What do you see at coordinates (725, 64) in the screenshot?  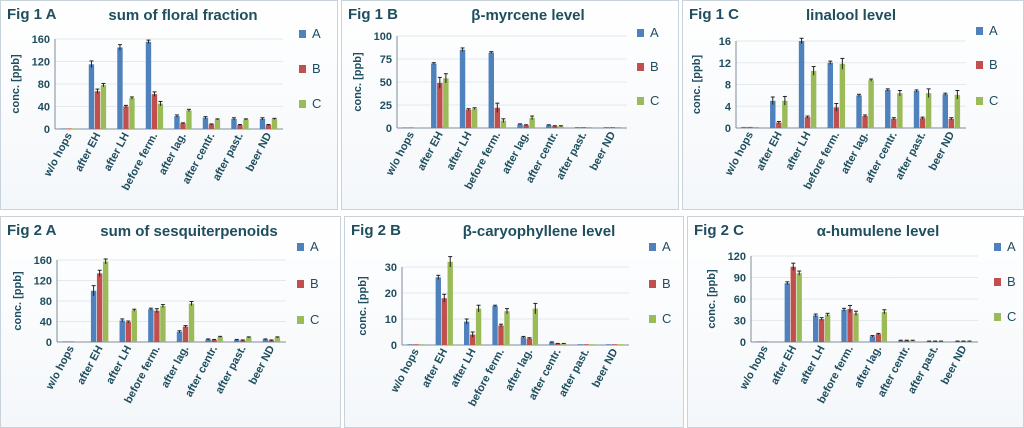 I see `y-tick-label: 12` at bounding box center [725, 64].